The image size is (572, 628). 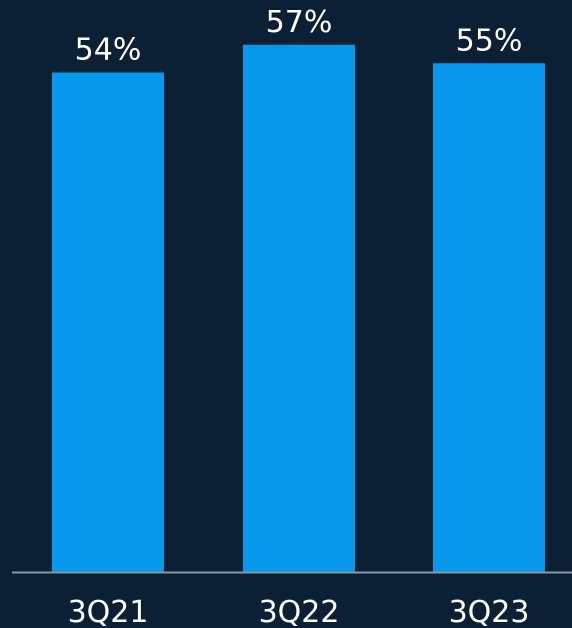 I want to click on x-tick-label-3q22: 3Q22, so click(x=299, y=611).